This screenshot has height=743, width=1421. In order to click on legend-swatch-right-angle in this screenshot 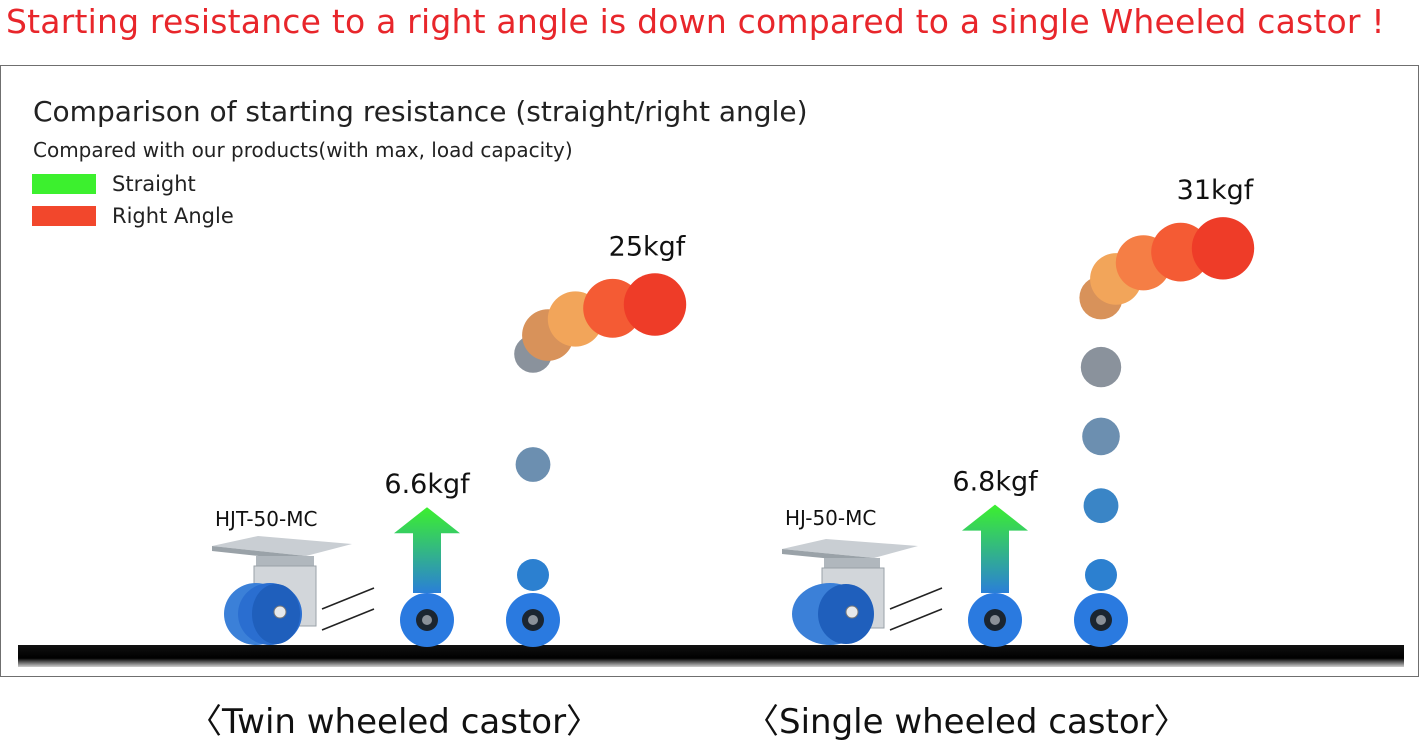, I will do `click(64, 216)`.